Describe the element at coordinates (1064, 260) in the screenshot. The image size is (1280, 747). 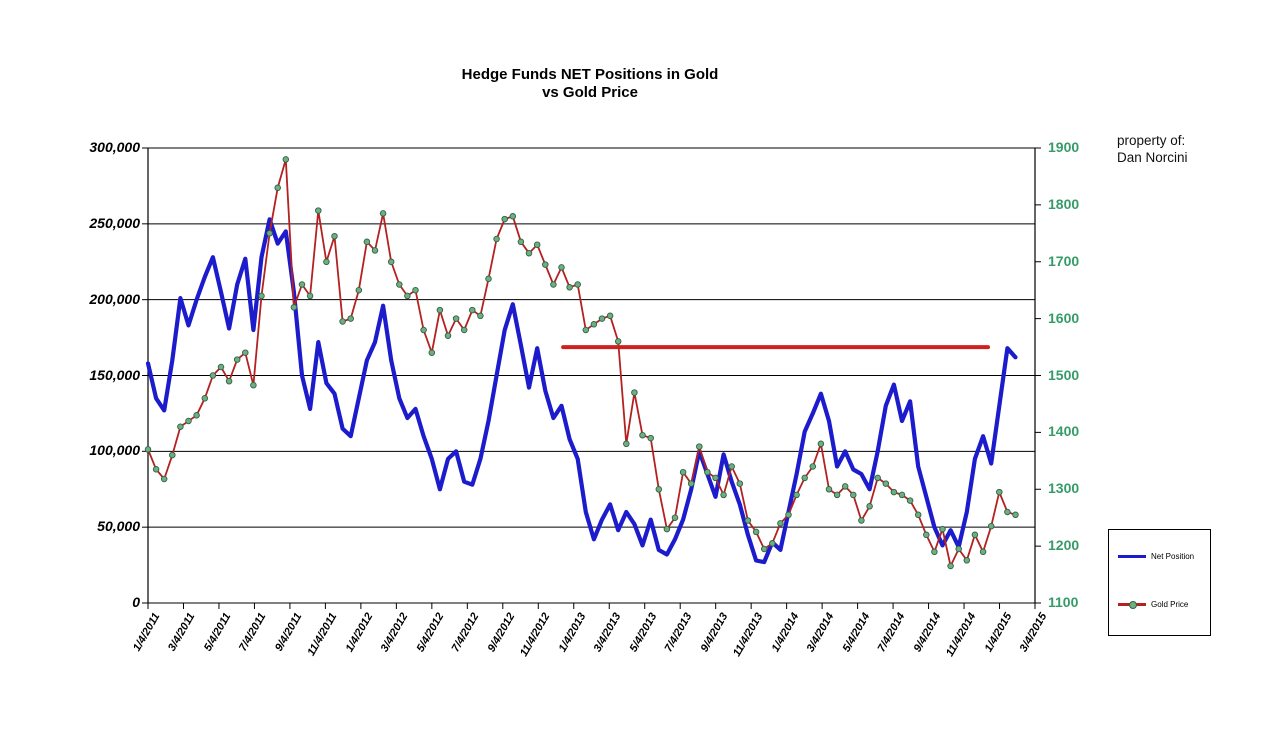
I see `y-axis-right-label: 1700` at that location.